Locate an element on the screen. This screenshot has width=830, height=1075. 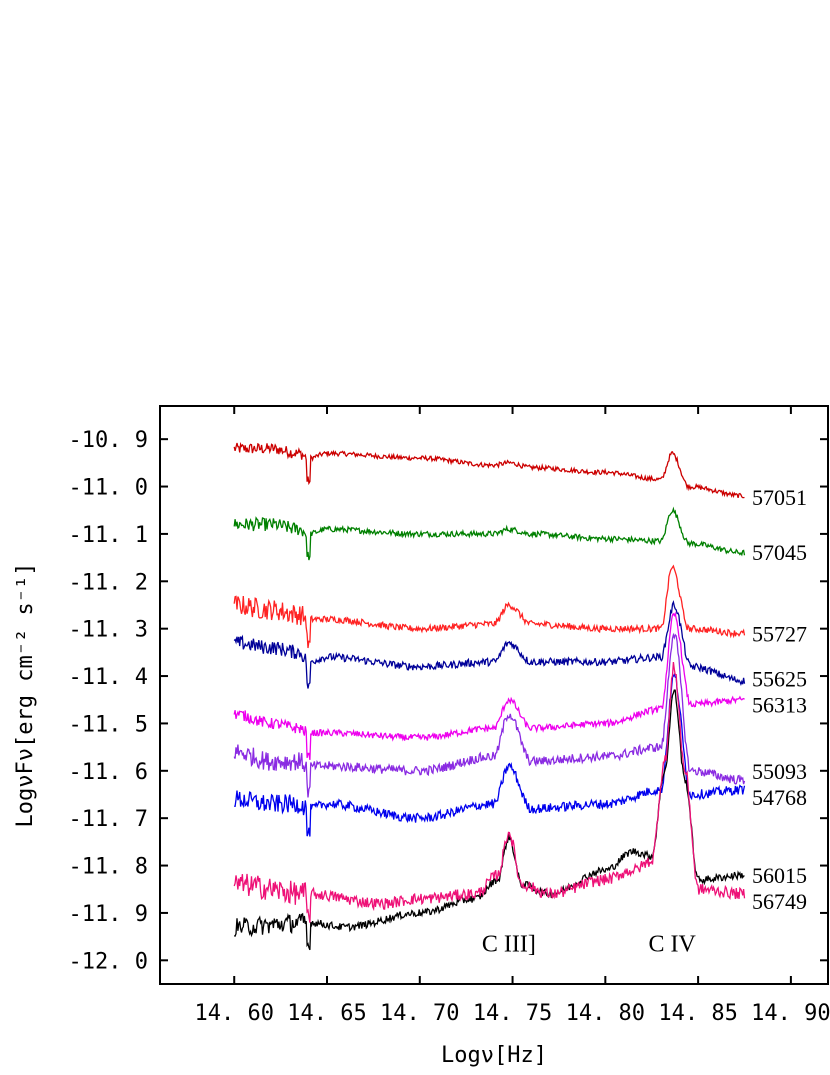
y-tick-label: -11. 6 is located at coordinates (108, 772).